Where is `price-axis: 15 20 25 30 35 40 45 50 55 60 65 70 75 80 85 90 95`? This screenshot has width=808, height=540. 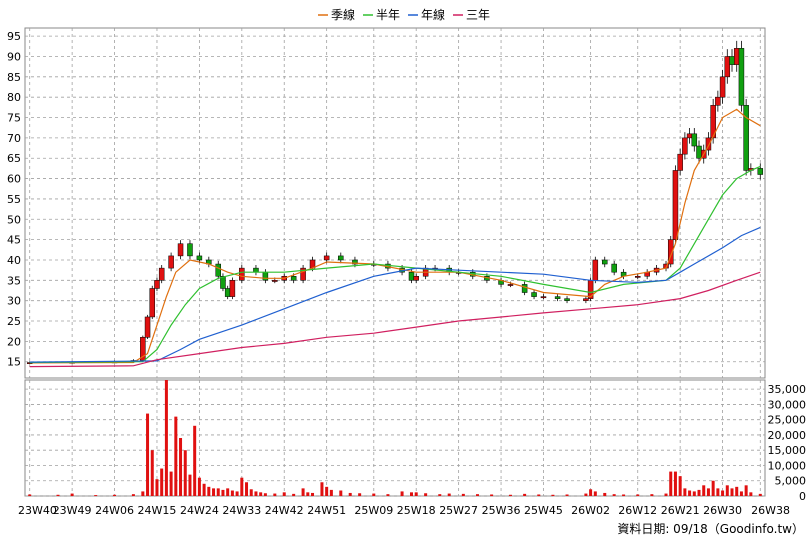
price-axis: 15 20 25 30 35 40 45 50 55 60 65 70 75 80 85 90 95 is located at coordinates (14, 199).